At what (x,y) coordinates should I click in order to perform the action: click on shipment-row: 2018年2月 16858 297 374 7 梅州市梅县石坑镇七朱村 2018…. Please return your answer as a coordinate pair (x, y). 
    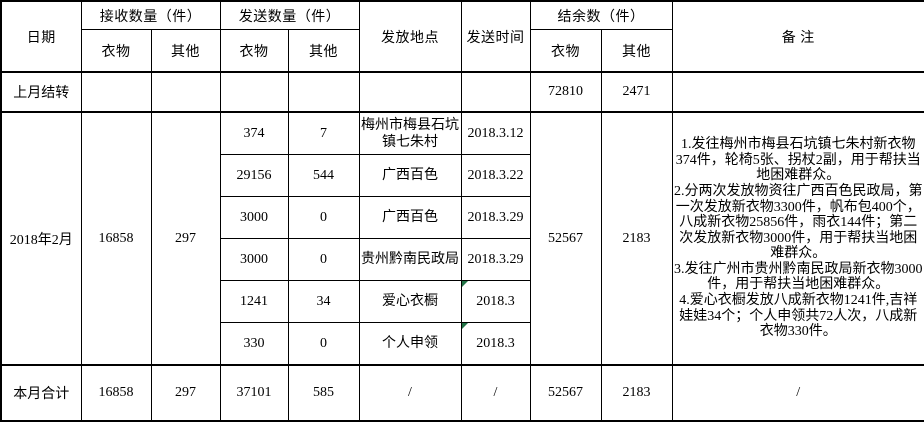
    Looking at the image, I should click on (462, 133).